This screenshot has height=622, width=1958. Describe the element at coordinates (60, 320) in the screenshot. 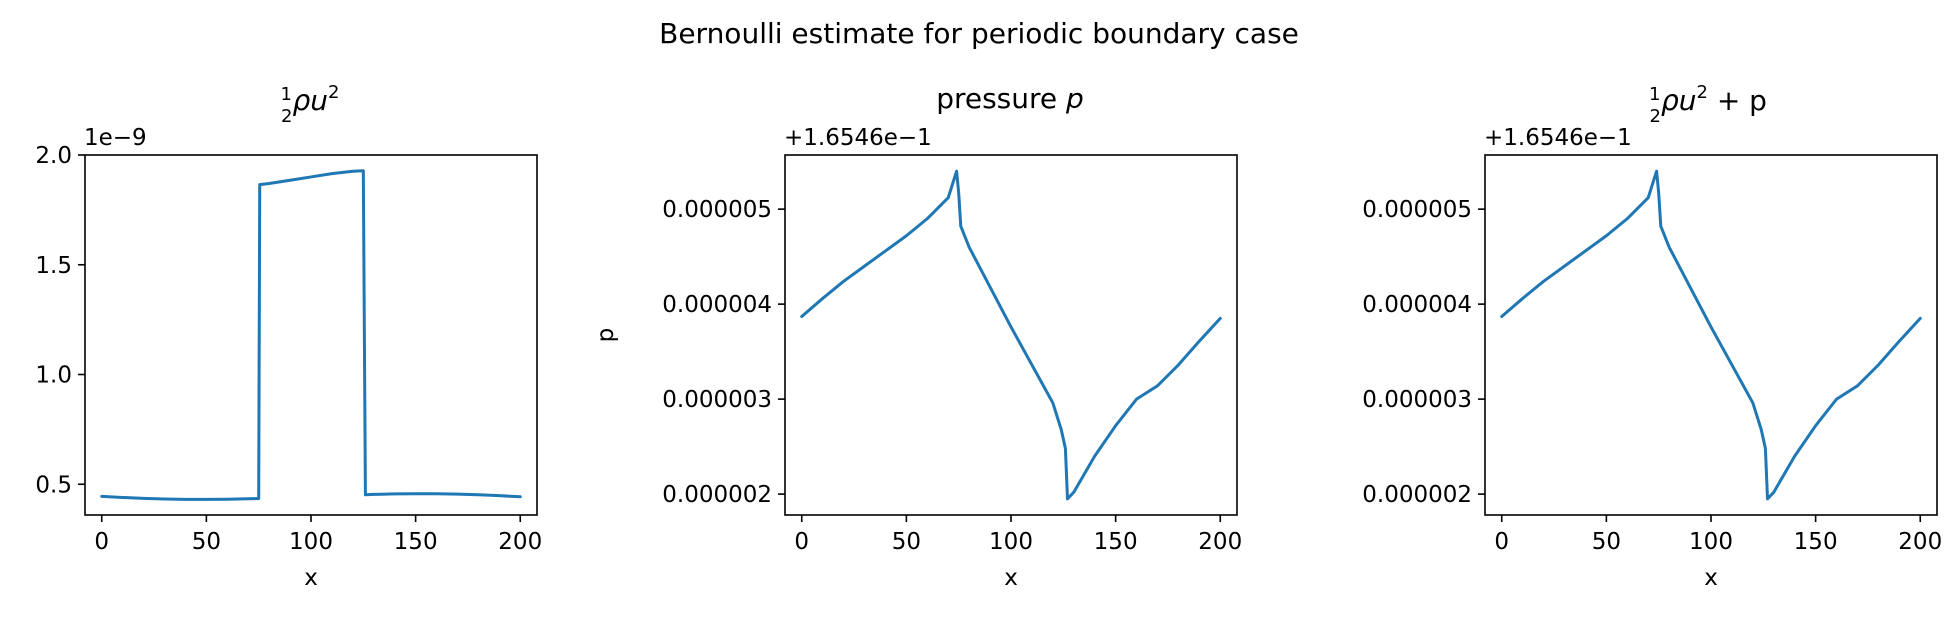

I see `y-tick-group: 0.5 1.0 1.5 2.0` at that location.